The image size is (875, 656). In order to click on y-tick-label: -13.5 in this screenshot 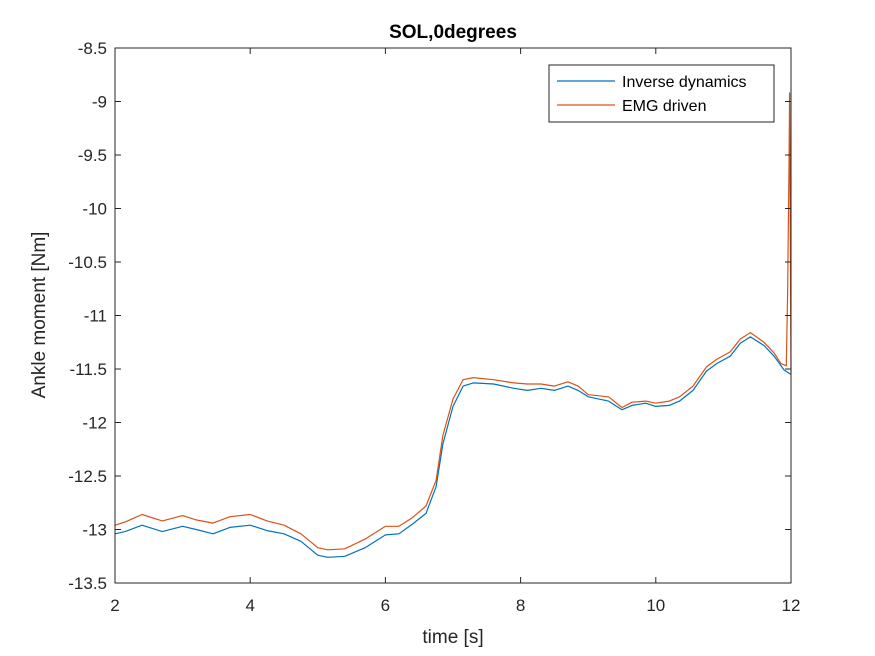, I will do `click(87, 583)`.